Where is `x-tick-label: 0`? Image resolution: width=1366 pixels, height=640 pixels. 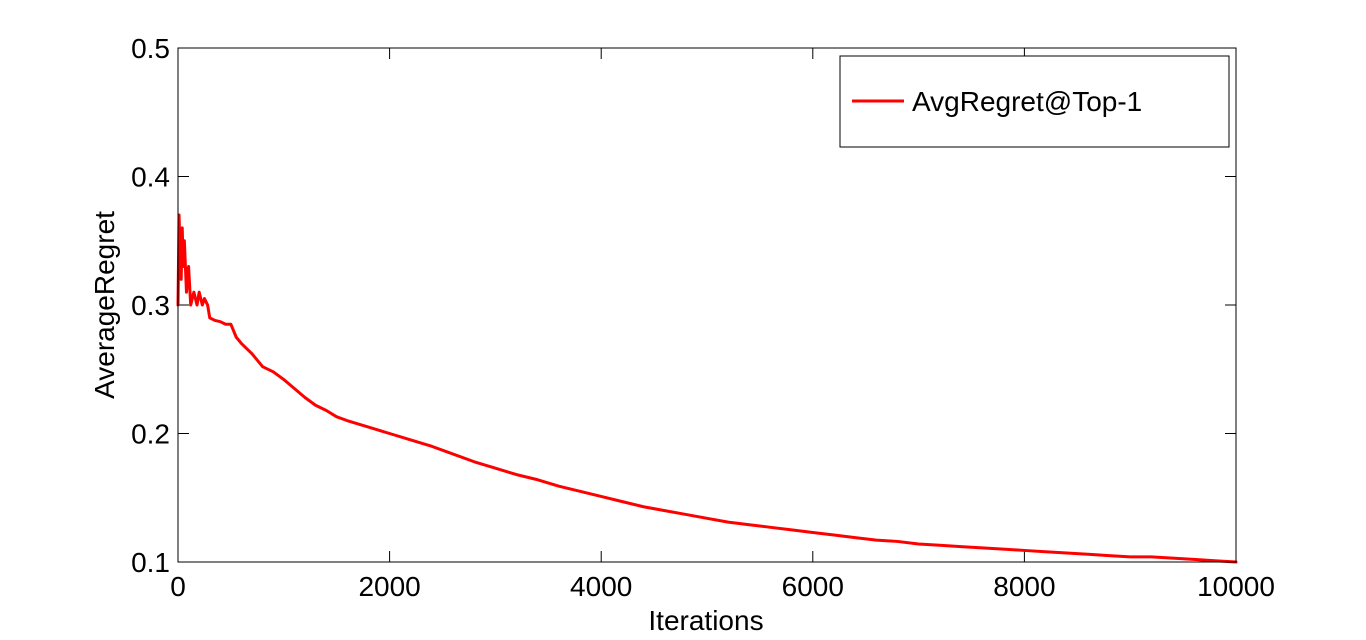 x-tick-label: 0 is located at coordinates (178, 586).